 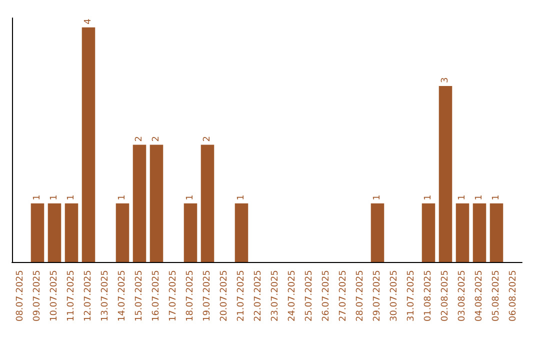 I want to click on x-tick-label: 23.07.2025, so click(x=275, y=296).